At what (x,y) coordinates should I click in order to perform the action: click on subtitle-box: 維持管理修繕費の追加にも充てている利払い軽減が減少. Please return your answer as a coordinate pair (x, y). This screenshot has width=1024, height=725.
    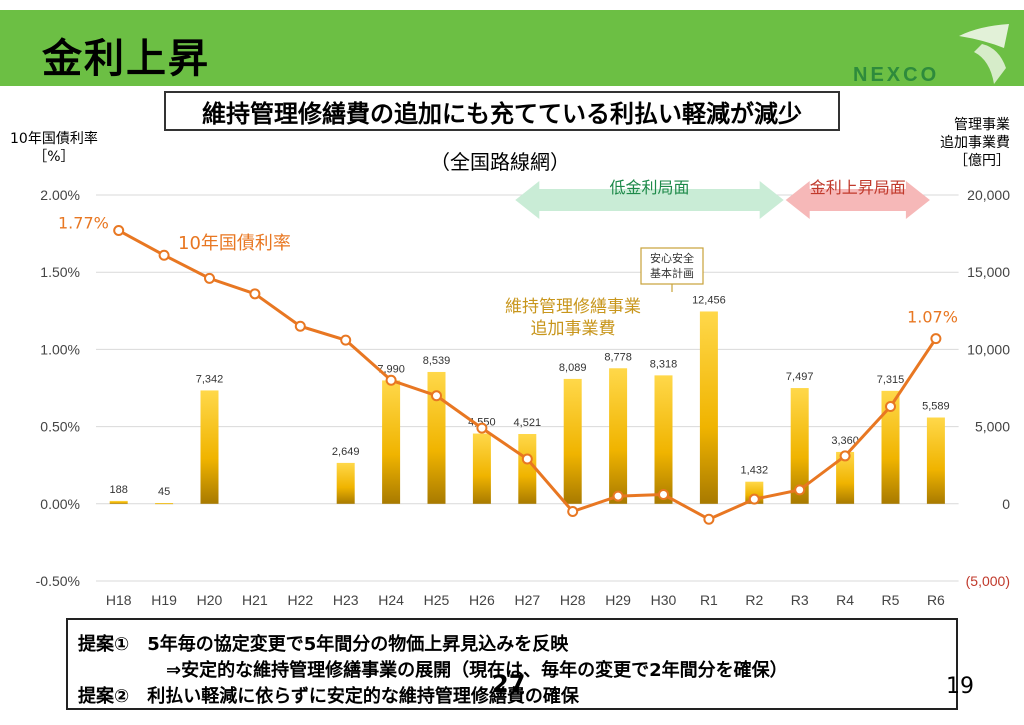
    Looking at the image, I should click on (502, 111).